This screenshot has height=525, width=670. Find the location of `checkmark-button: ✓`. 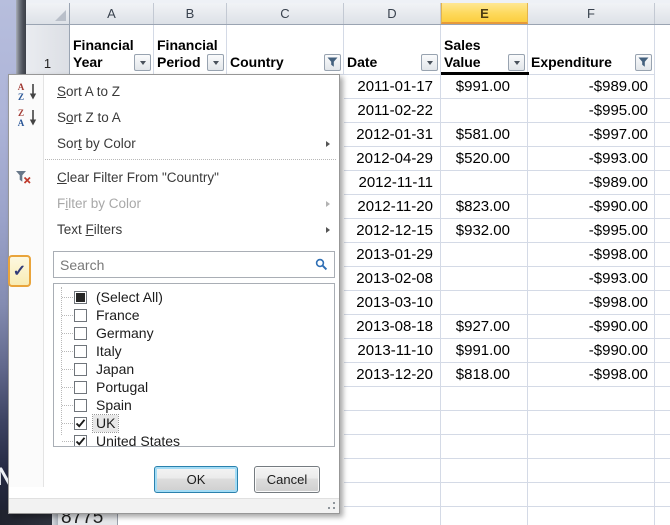

checkmark-button: ✓ is located at coordinates (19, 271).